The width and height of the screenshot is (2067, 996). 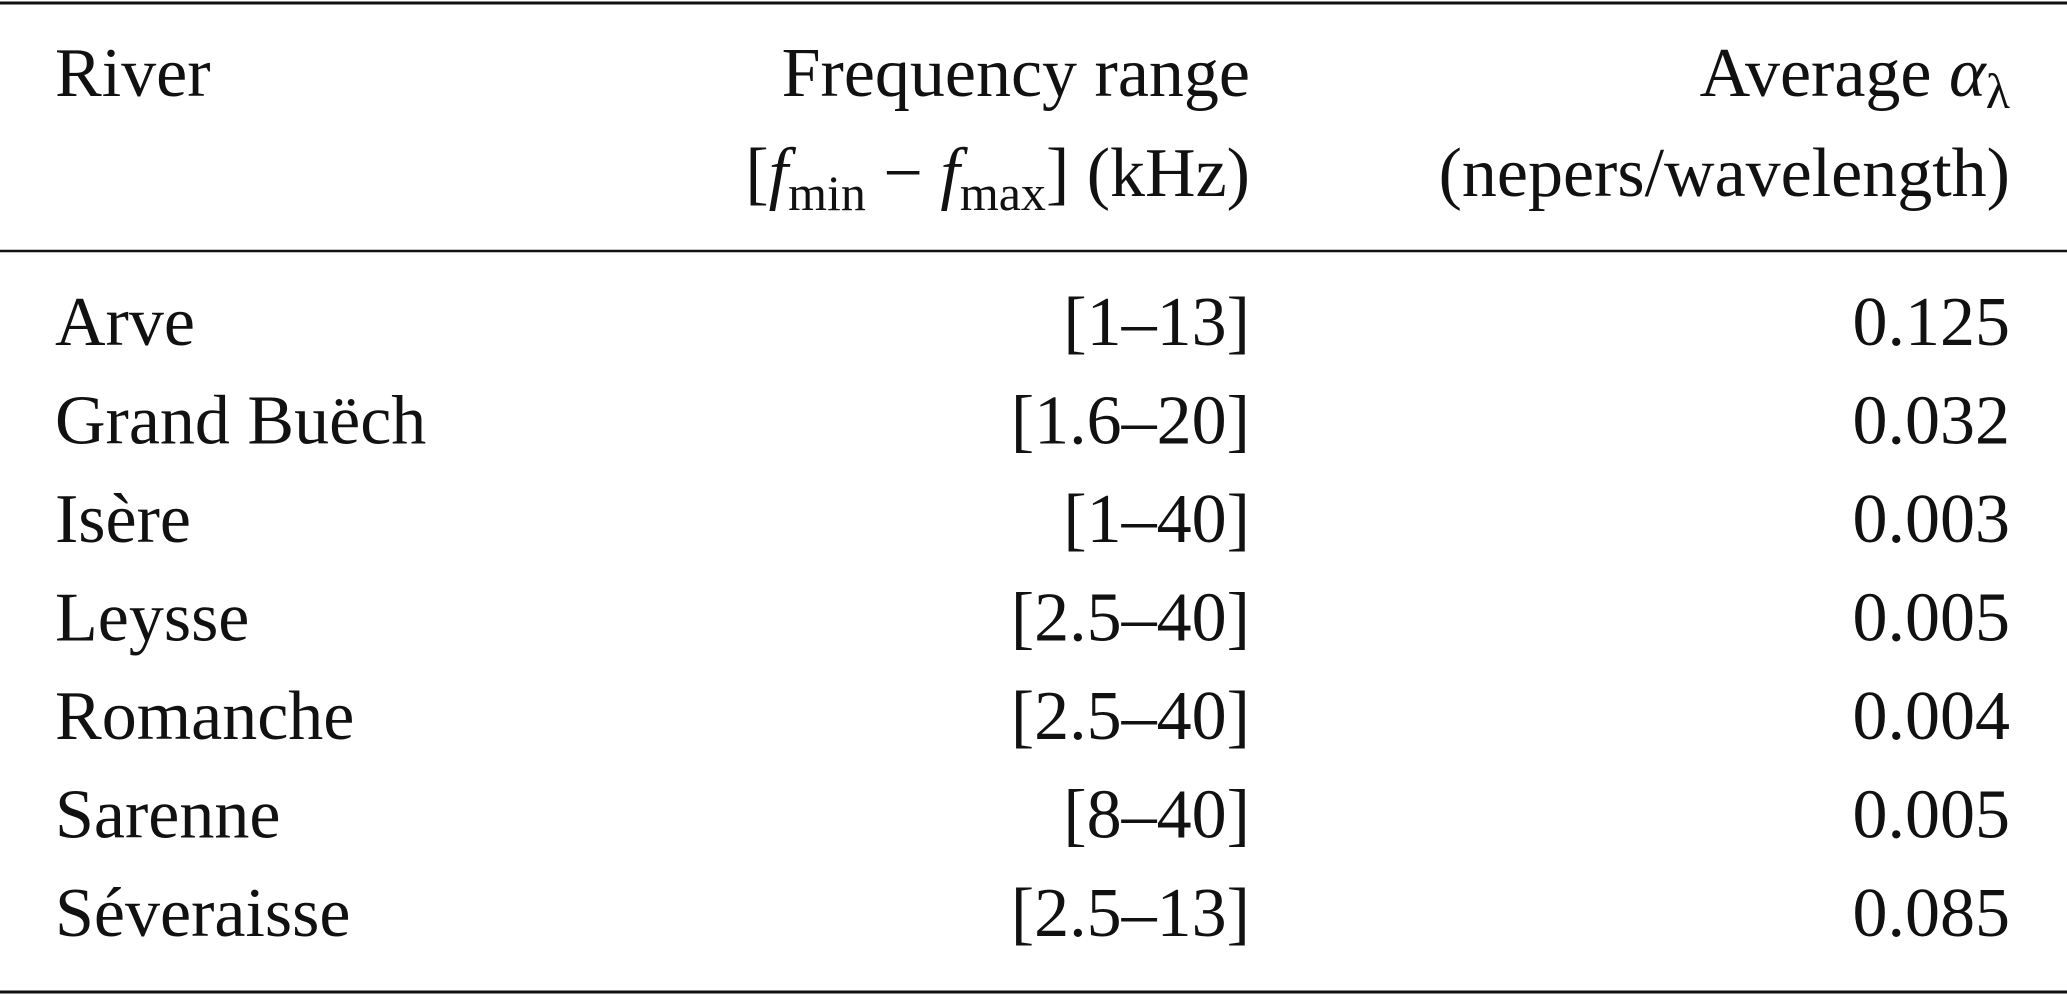 What do you see at coordinates (1130, 913) in the screenshot?
I see `frequency-range: [2.5–13]` at bounding box center [1130, 913].